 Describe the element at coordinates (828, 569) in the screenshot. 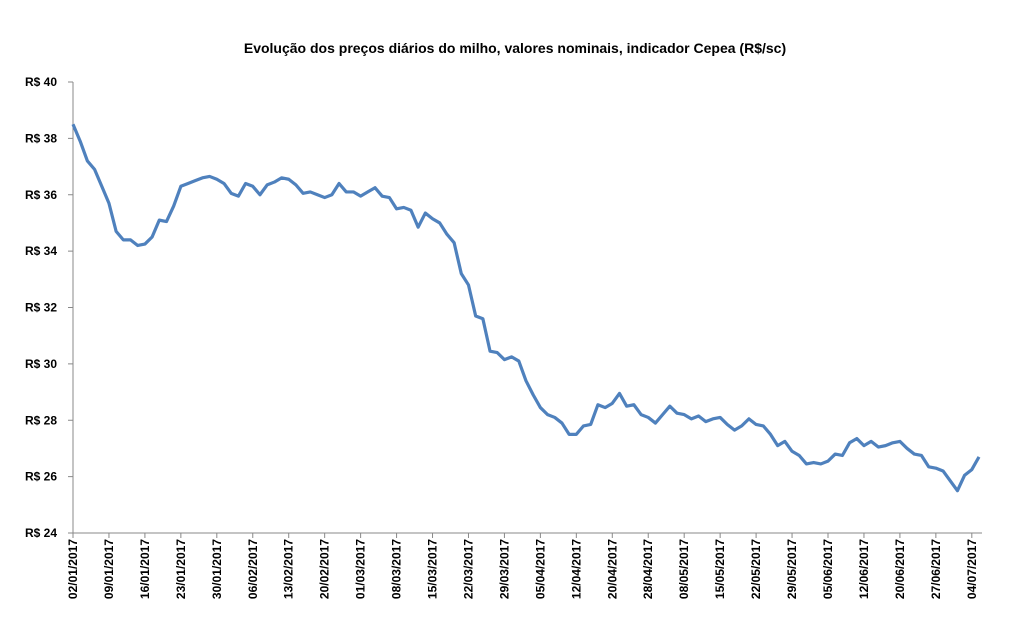

I see `x-tick-label: 05/06/2017` at that location.